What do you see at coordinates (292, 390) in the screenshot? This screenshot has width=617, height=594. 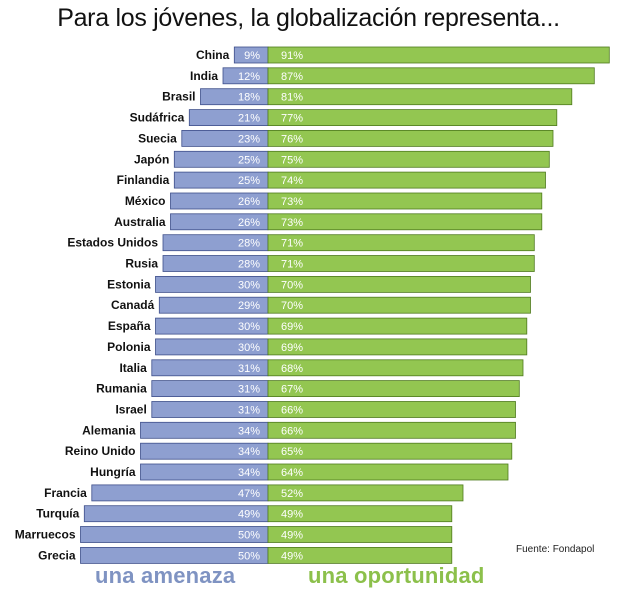 I see `value-label-opportunity: 67%` at bounding box center [292, 390].